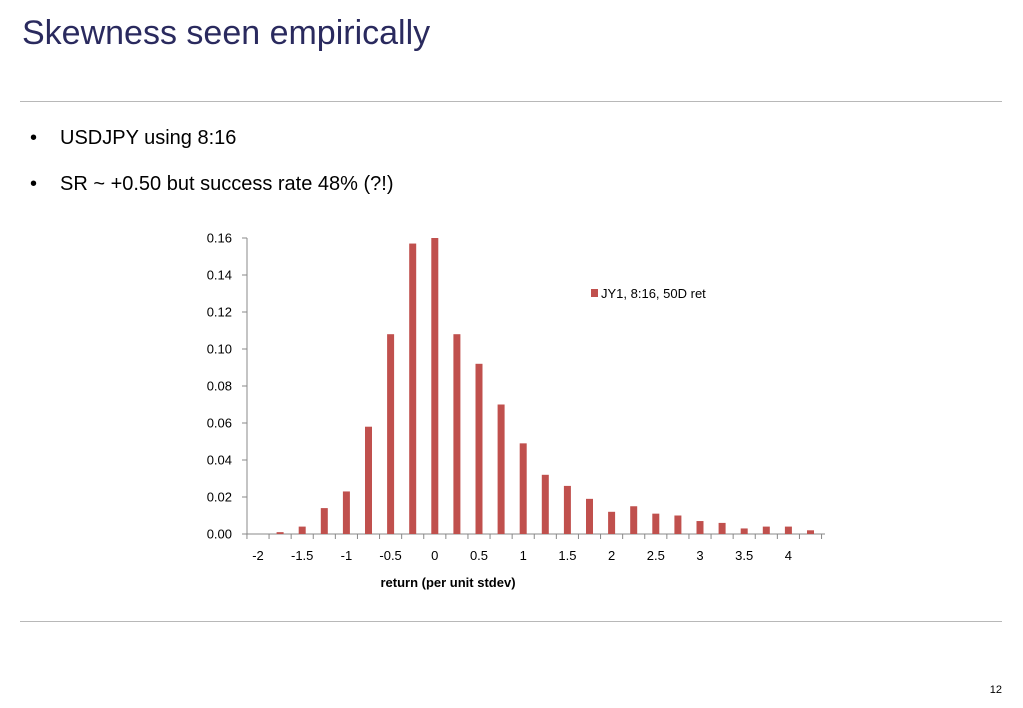  I want to click on y-tick-label: 0.10, so click(219, 349).